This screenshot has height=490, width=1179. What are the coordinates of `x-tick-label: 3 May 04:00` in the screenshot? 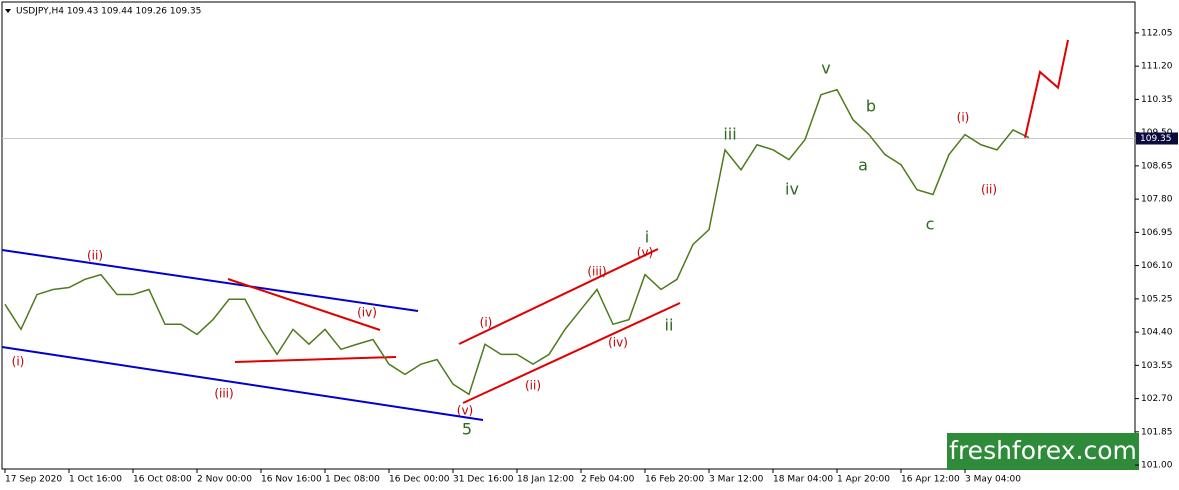 It's located at (993, 480).